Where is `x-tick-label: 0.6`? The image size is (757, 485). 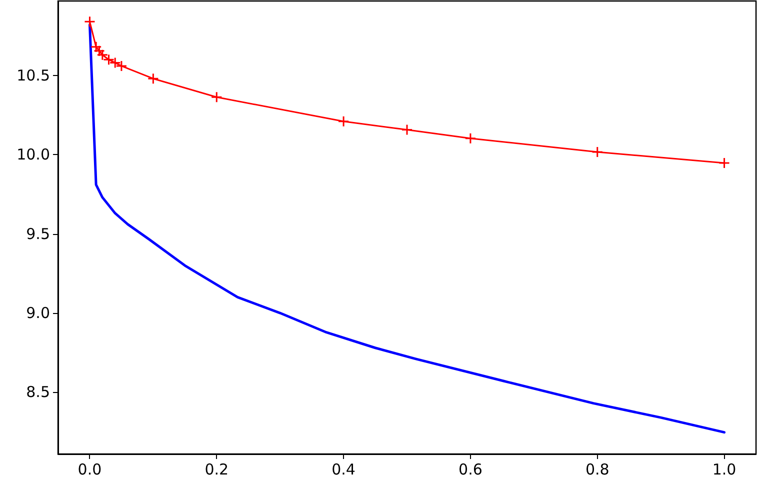
x-tick-label: 0.6 is located at coordinates (470, 469).